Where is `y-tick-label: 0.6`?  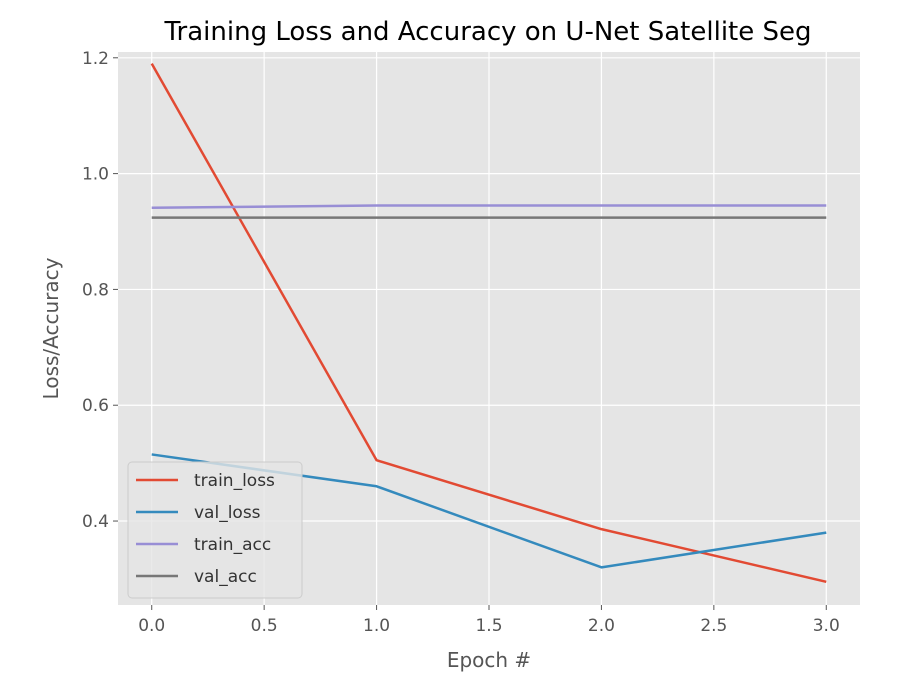 y-tick-label: 0.6 is located at coordinates (95, 406).